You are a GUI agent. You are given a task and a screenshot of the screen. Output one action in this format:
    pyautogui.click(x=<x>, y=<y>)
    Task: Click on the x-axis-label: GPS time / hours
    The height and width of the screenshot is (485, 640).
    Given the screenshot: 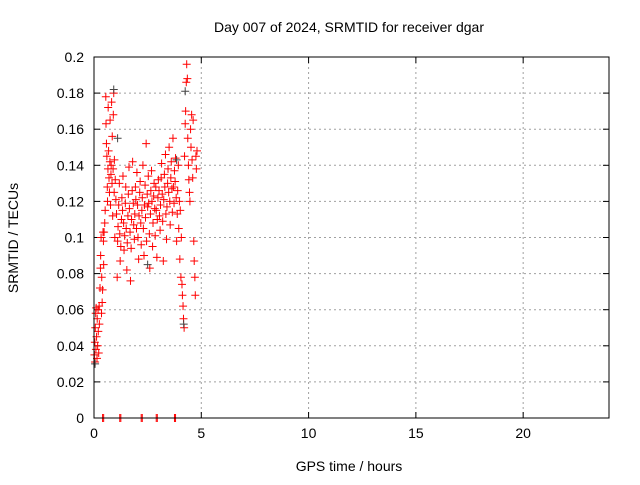 What is the action you would take?
    pyautogui.click(x=349, y=466)
    